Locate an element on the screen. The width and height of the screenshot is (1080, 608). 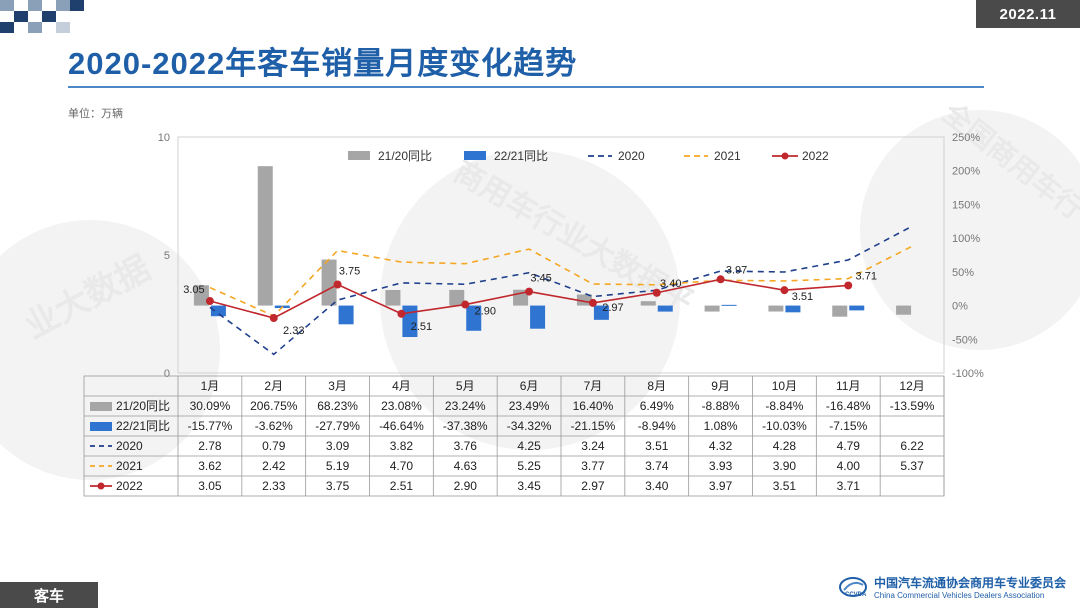
table-header-month: 12月 is located at coordinates (911, 386).